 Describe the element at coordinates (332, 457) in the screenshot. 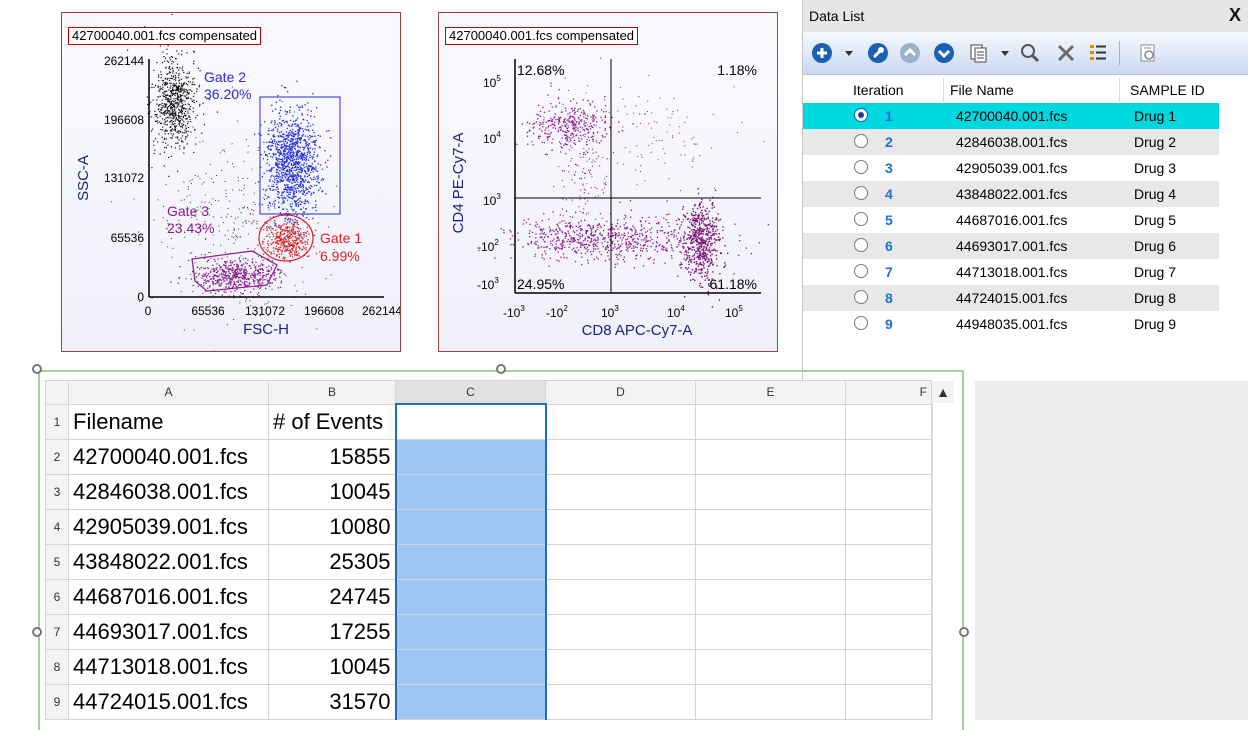

I see `cell-b: 15855` at that location.